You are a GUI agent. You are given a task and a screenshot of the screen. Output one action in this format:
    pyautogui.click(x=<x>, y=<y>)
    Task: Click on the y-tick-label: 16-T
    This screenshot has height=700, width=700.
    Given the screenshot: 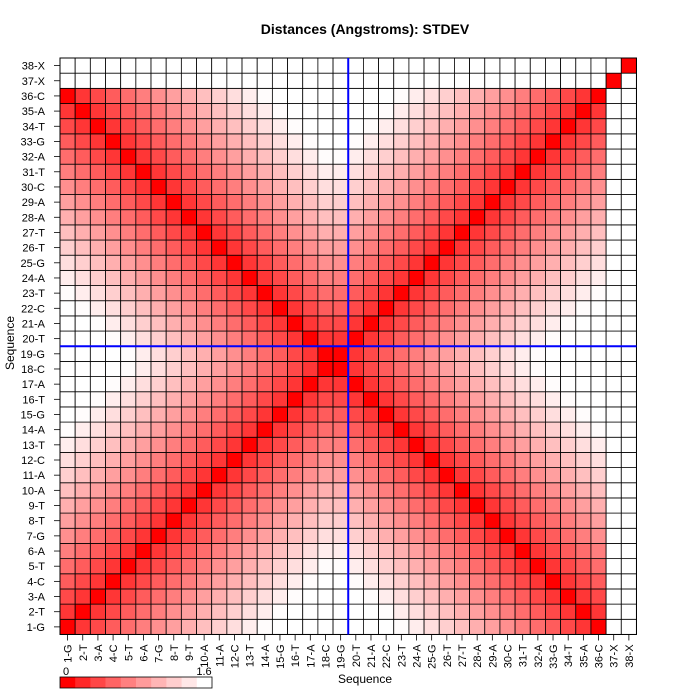 What is the action you would take?
    pyautogui.click(x=33, y=400)
    